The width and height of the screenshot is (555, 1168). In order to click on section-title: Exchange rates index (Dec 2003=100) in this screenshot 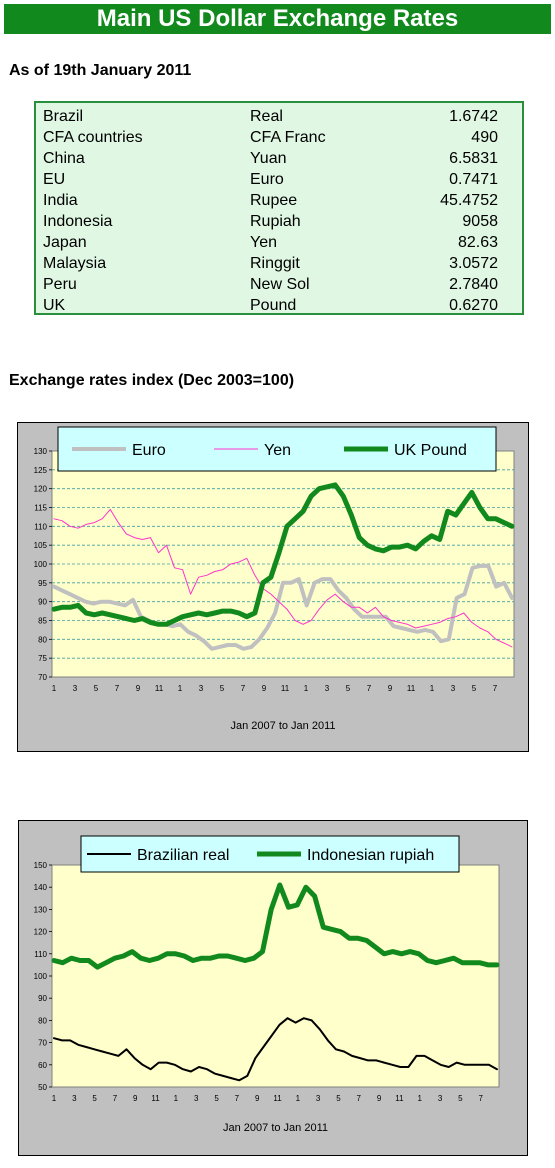, I will do `click(152, 380)`.